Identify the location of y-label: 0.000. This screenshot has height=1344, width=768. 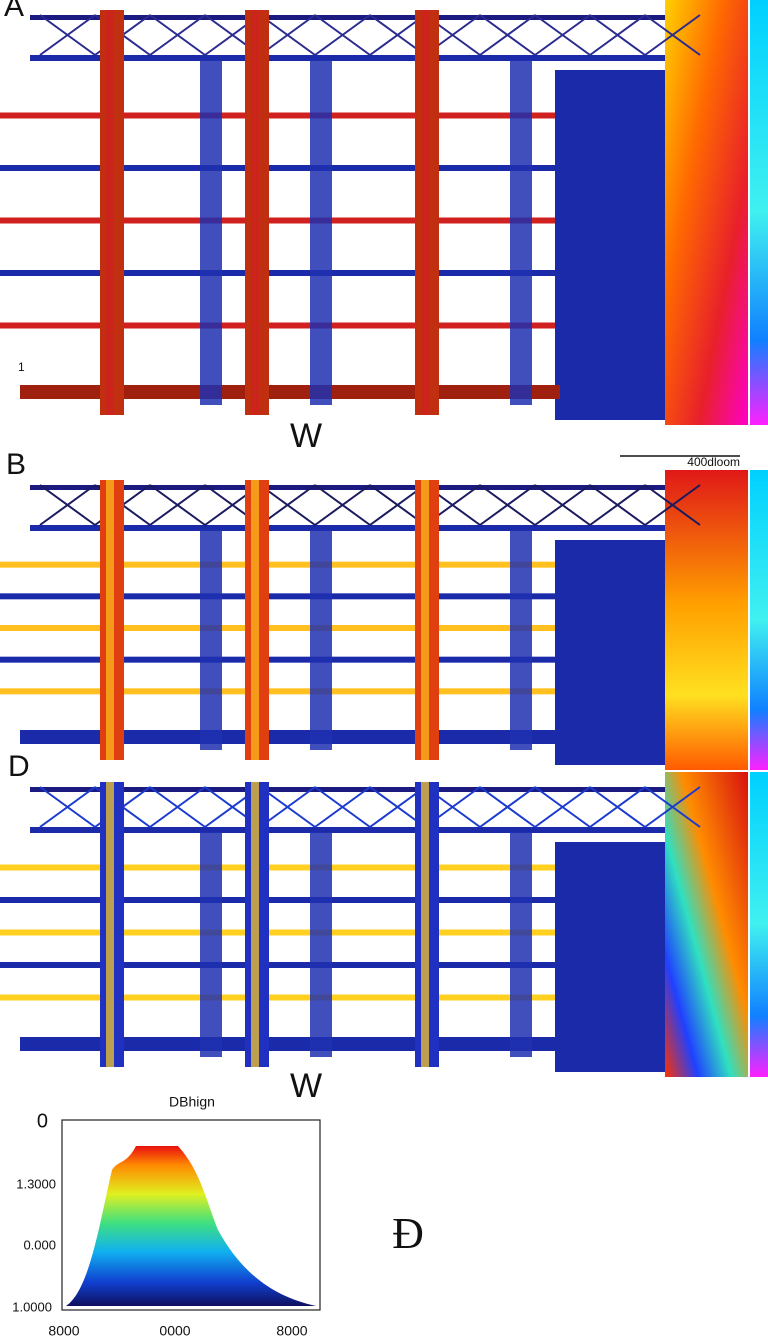
(39, 1244).